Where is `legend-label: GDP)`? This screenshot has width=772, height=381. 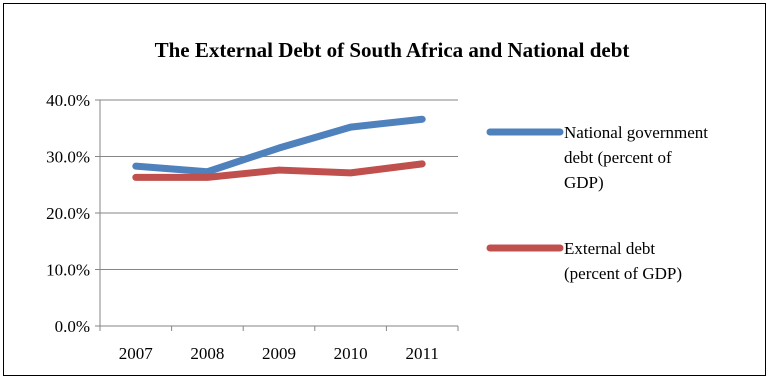
legend-label: GDP) is located at coordinates (584, 182).